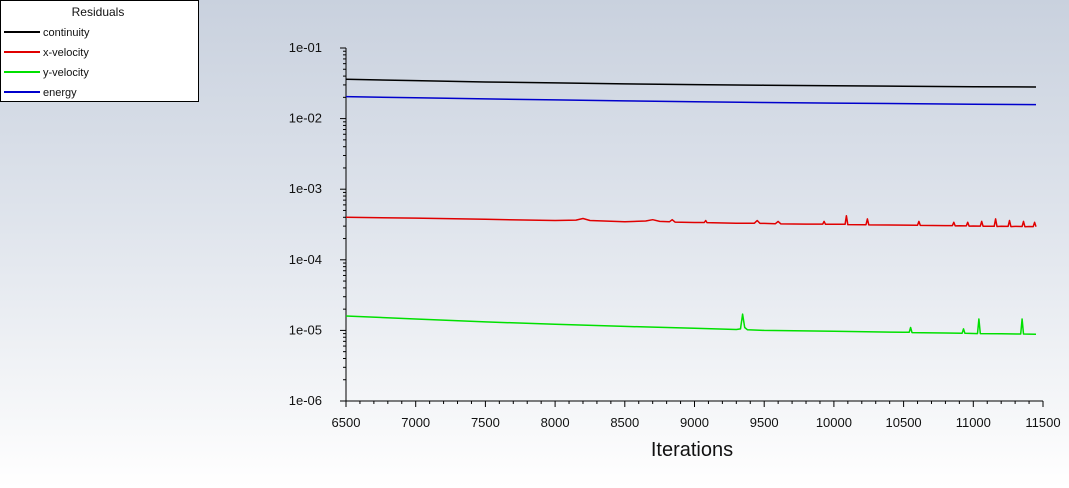 The width and height of the screenshot is (1069, 488). Describe the element at coordinates (692, 450) in the screenshot. I see `x-axis-title: Iterations` at that location.